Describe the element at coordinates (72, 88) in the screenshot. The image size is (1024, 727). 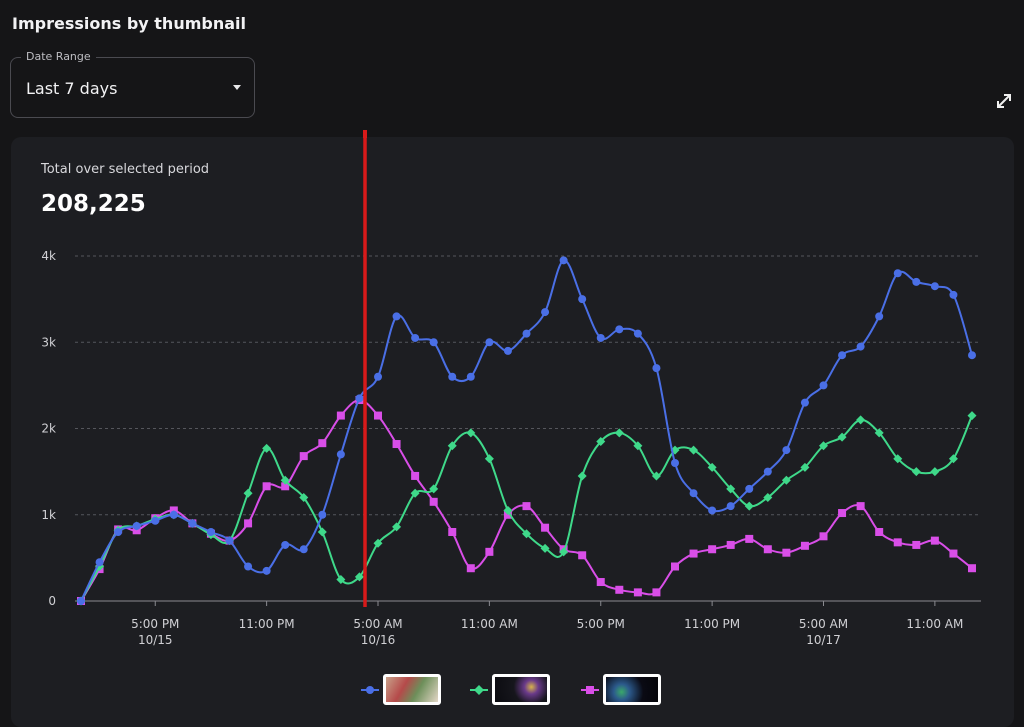
I see `date-range-value: Last 7 days` at that location.